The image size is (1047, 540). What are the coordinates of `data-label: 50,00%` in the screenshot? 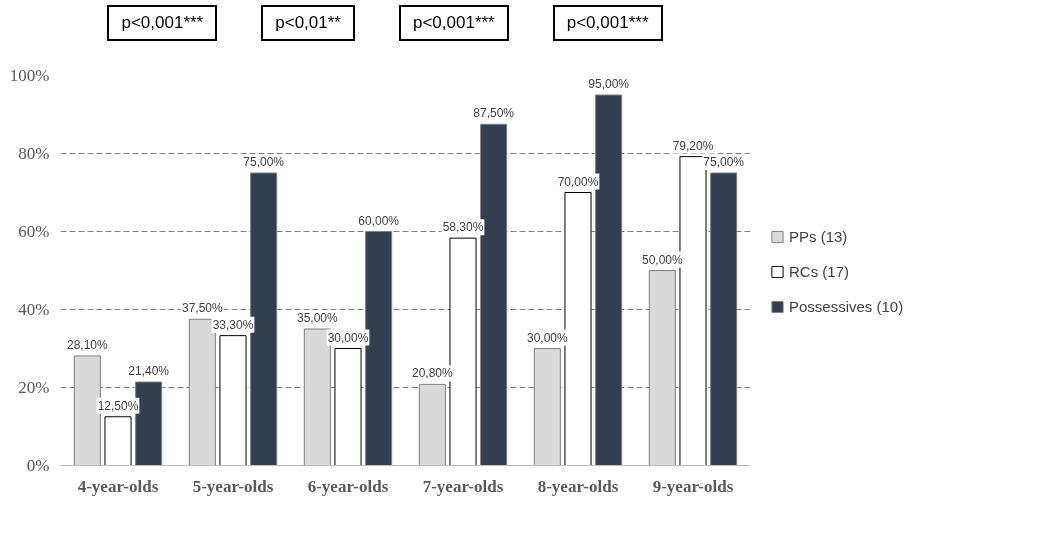 It's located at (662, 259).